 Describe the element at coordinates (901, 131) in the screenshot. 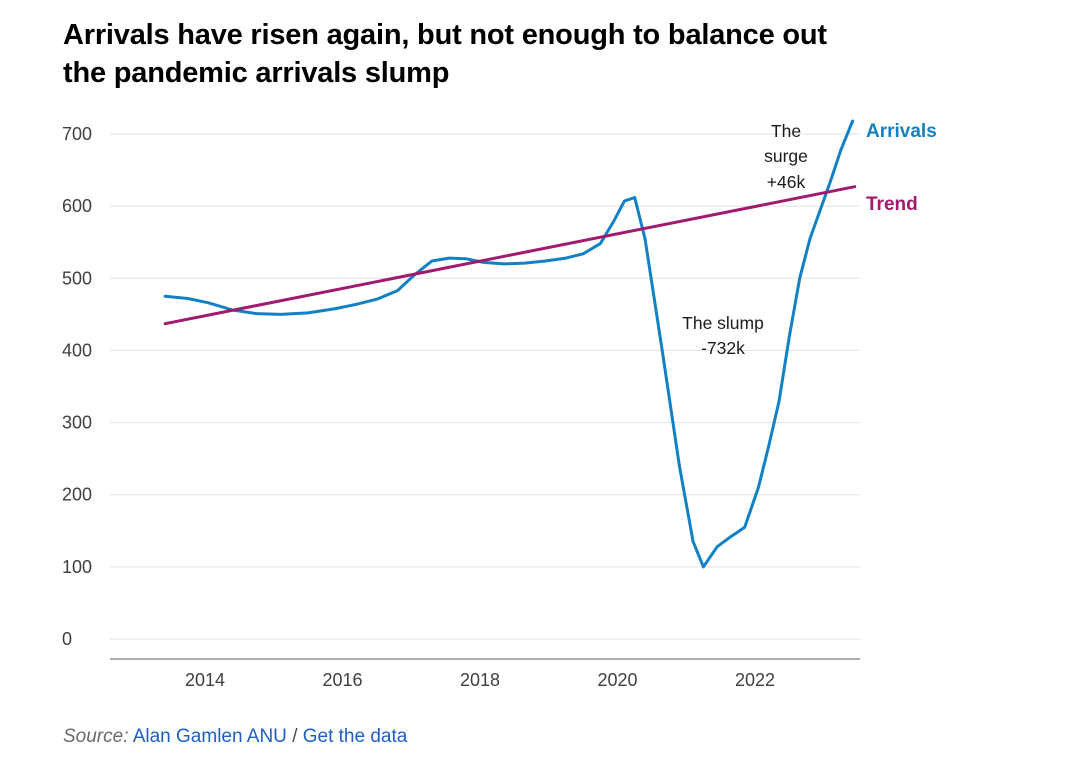

I see `legend-arrivals: Arrivals` at that location.